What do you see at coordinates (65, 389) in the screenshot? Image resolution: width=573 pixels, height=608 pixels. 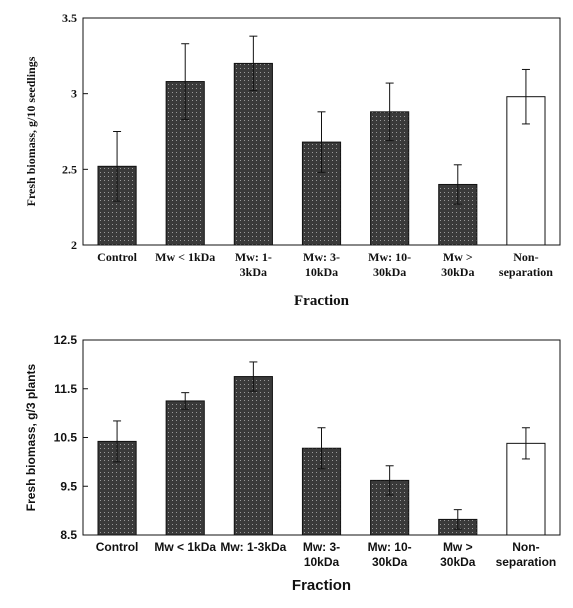 I see `y-tick-label: 11.5` at bounding box center [65, 389].